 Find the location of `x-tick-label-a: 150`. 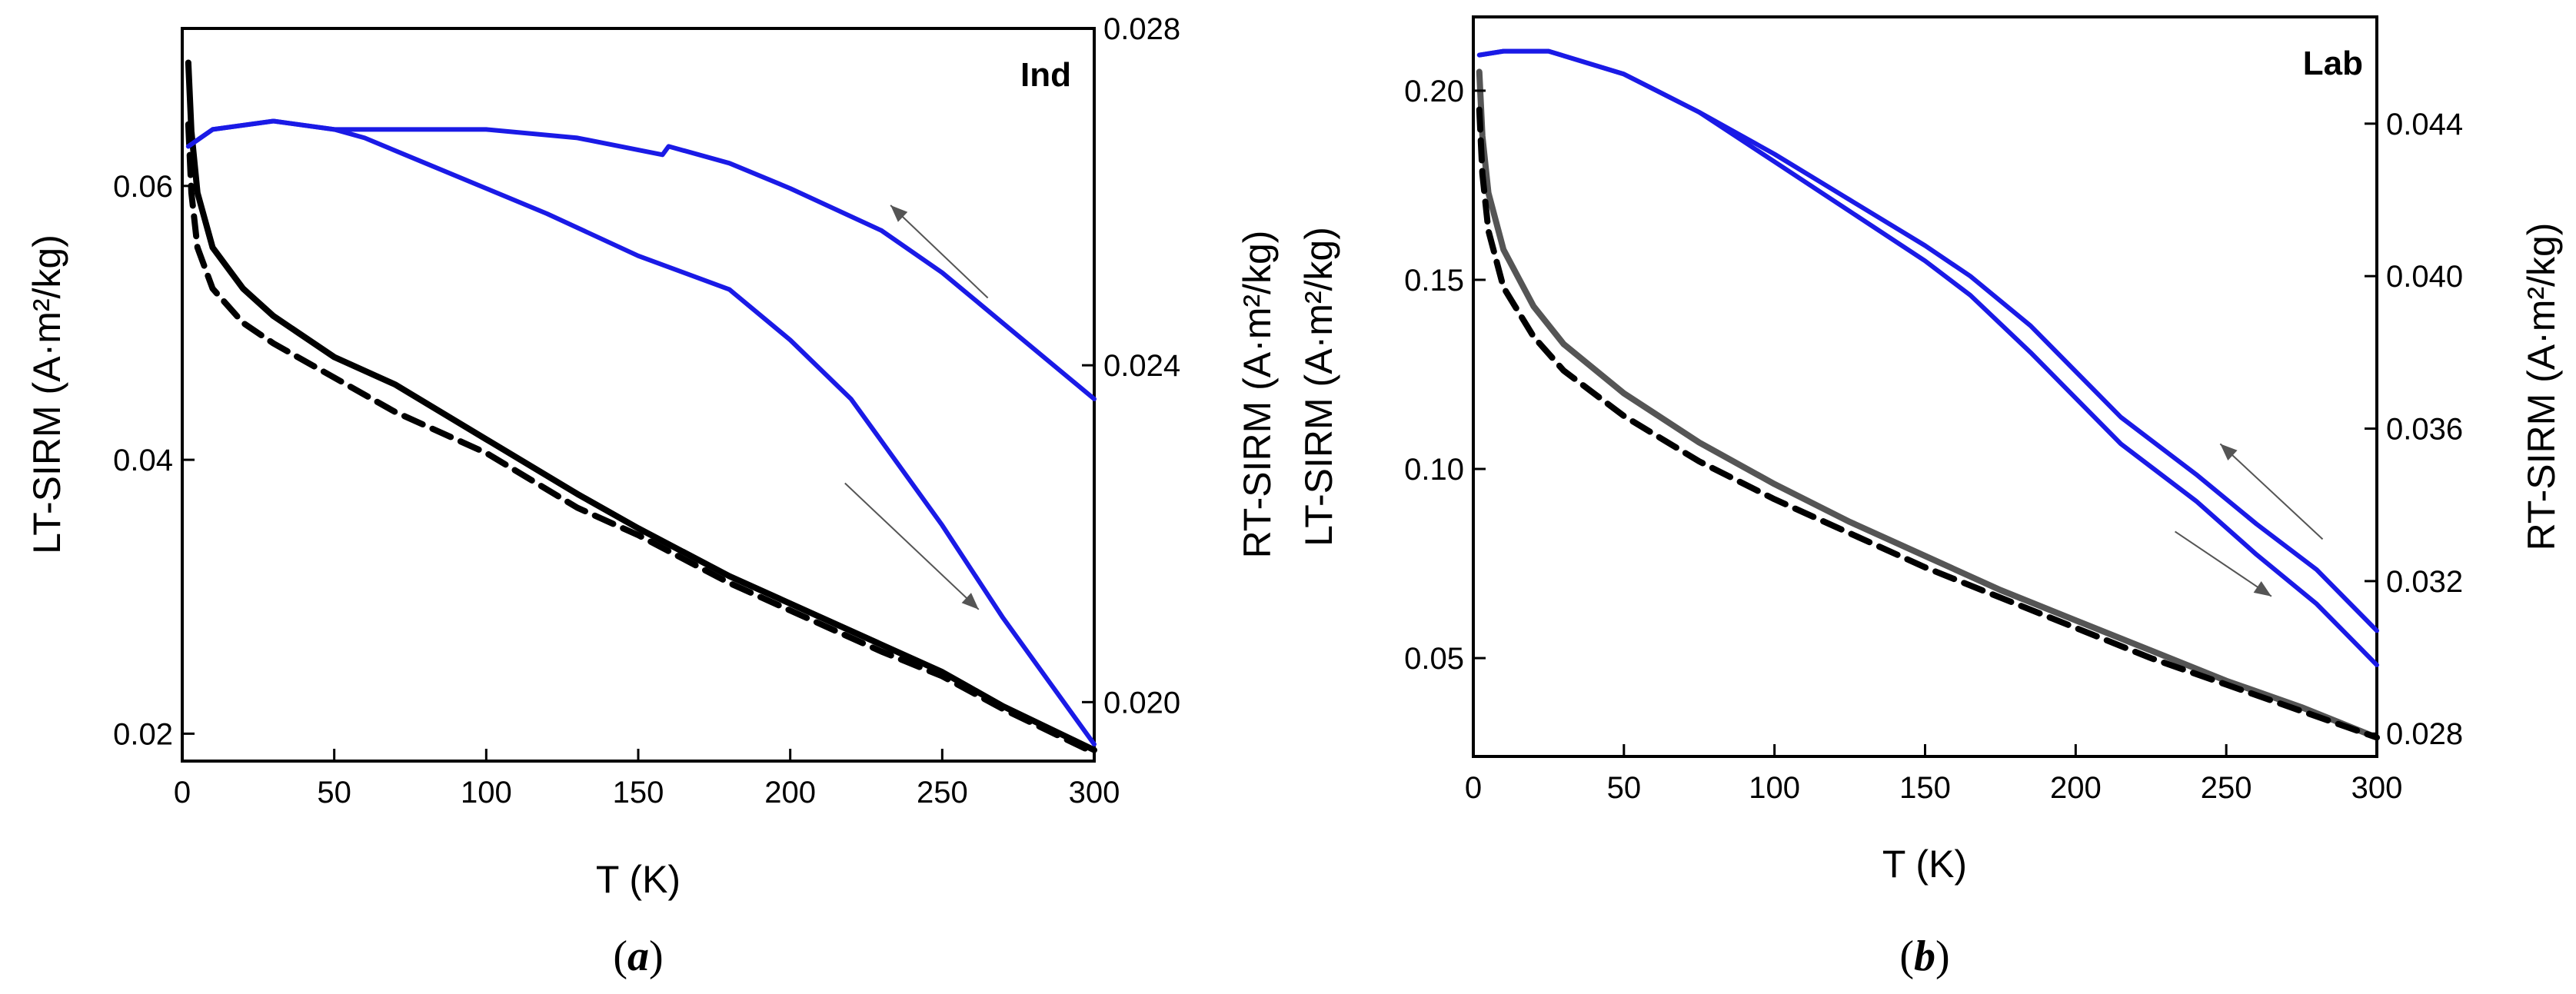

x-tick-label-a: 150 is located at coordinates (638, 792).